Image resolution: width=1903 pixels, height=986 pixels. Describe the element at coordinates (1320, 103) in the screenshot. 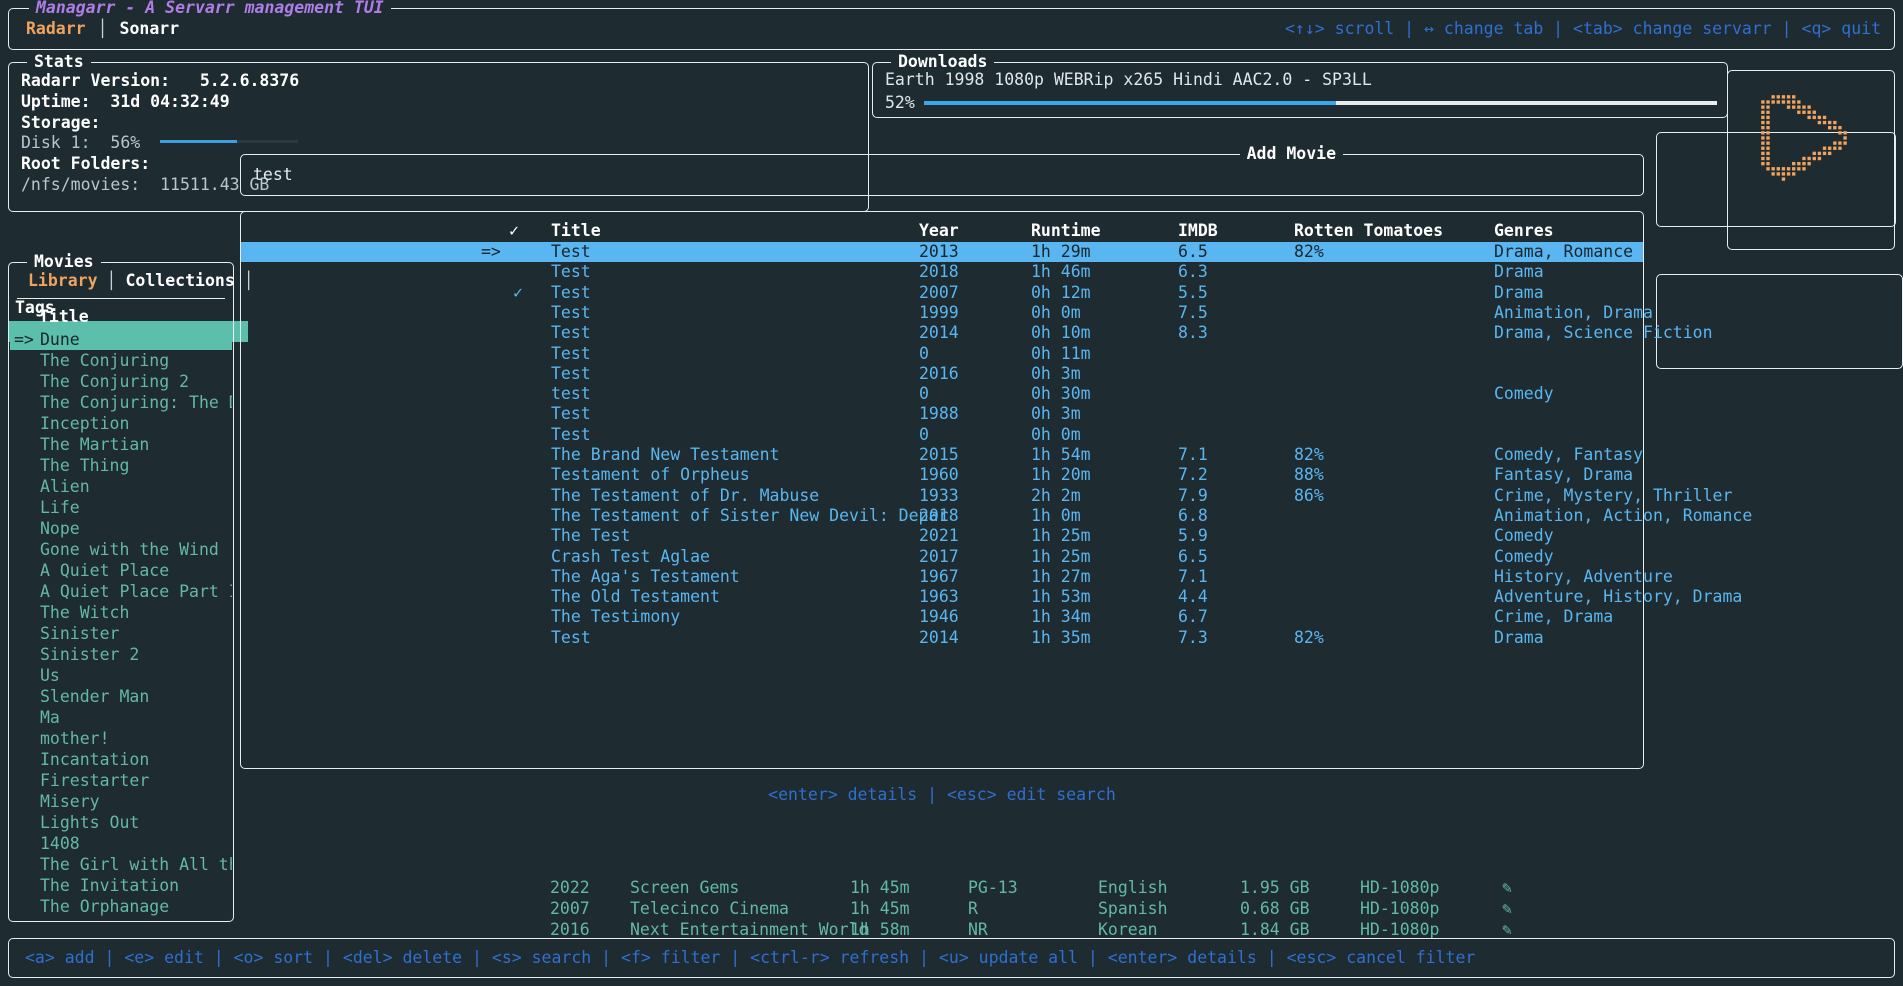

I see `download-progress-track` at that location.